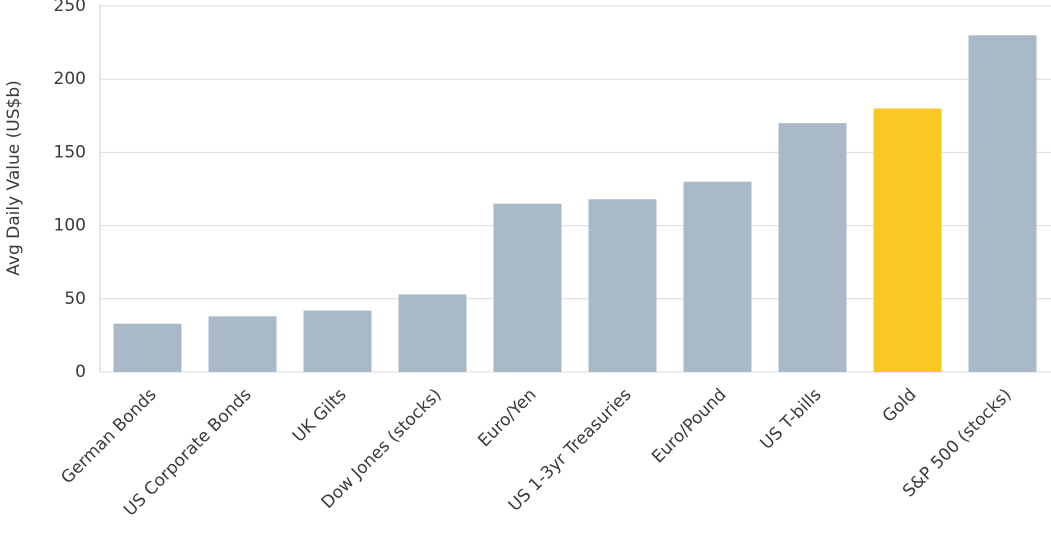 This screenshot has width=1051, height=535. I want to click on y-tick-label: 250, so click(70, 8).